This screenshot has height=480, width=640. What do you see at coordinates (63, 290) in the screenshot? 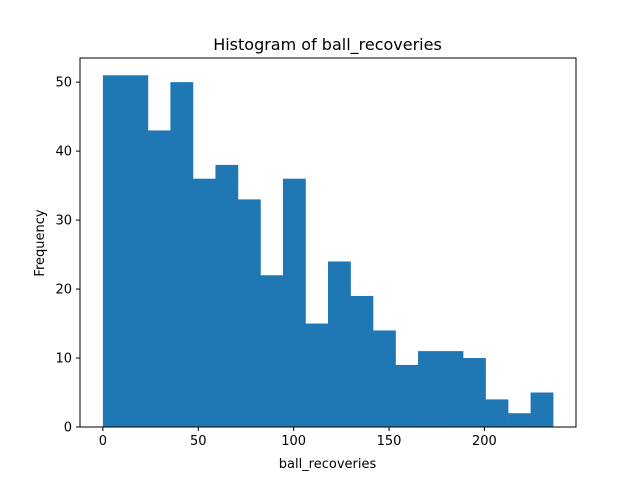
I see `y-tick-label: 20` at bounding box center [63, 290].